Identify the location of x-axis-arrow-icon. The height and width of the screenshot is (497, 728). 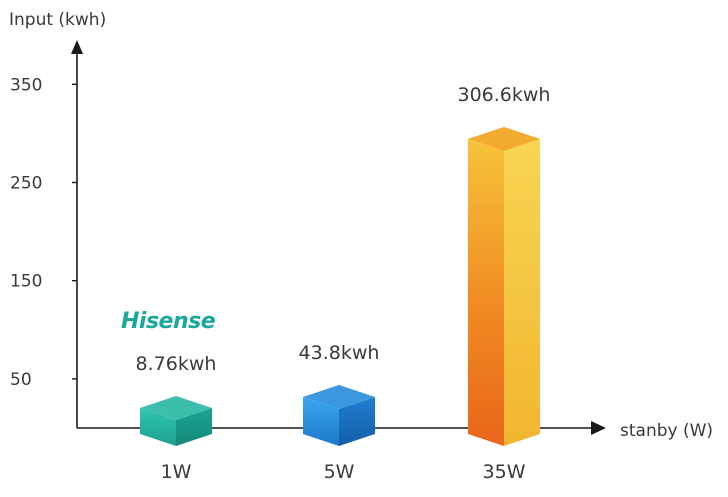
(598, 428).